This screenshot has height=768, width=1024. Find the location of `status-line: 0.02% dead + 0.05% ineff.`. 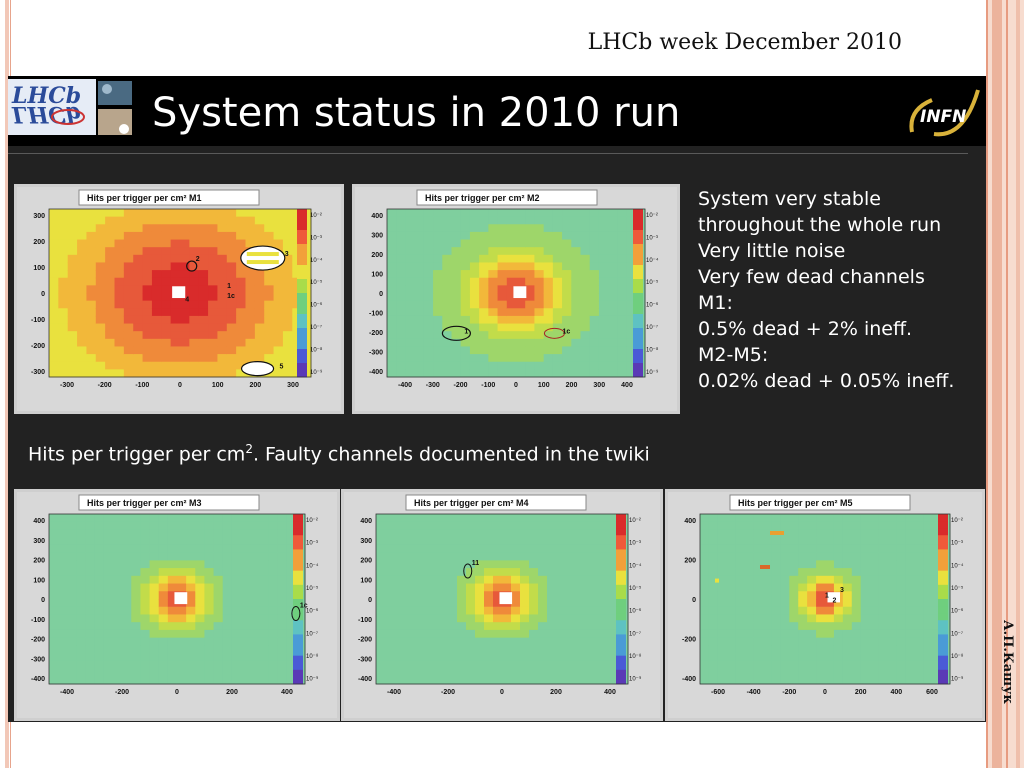

status-line: 0.02% dead + 0.05% ineff. is located at coordinates (826, 381).